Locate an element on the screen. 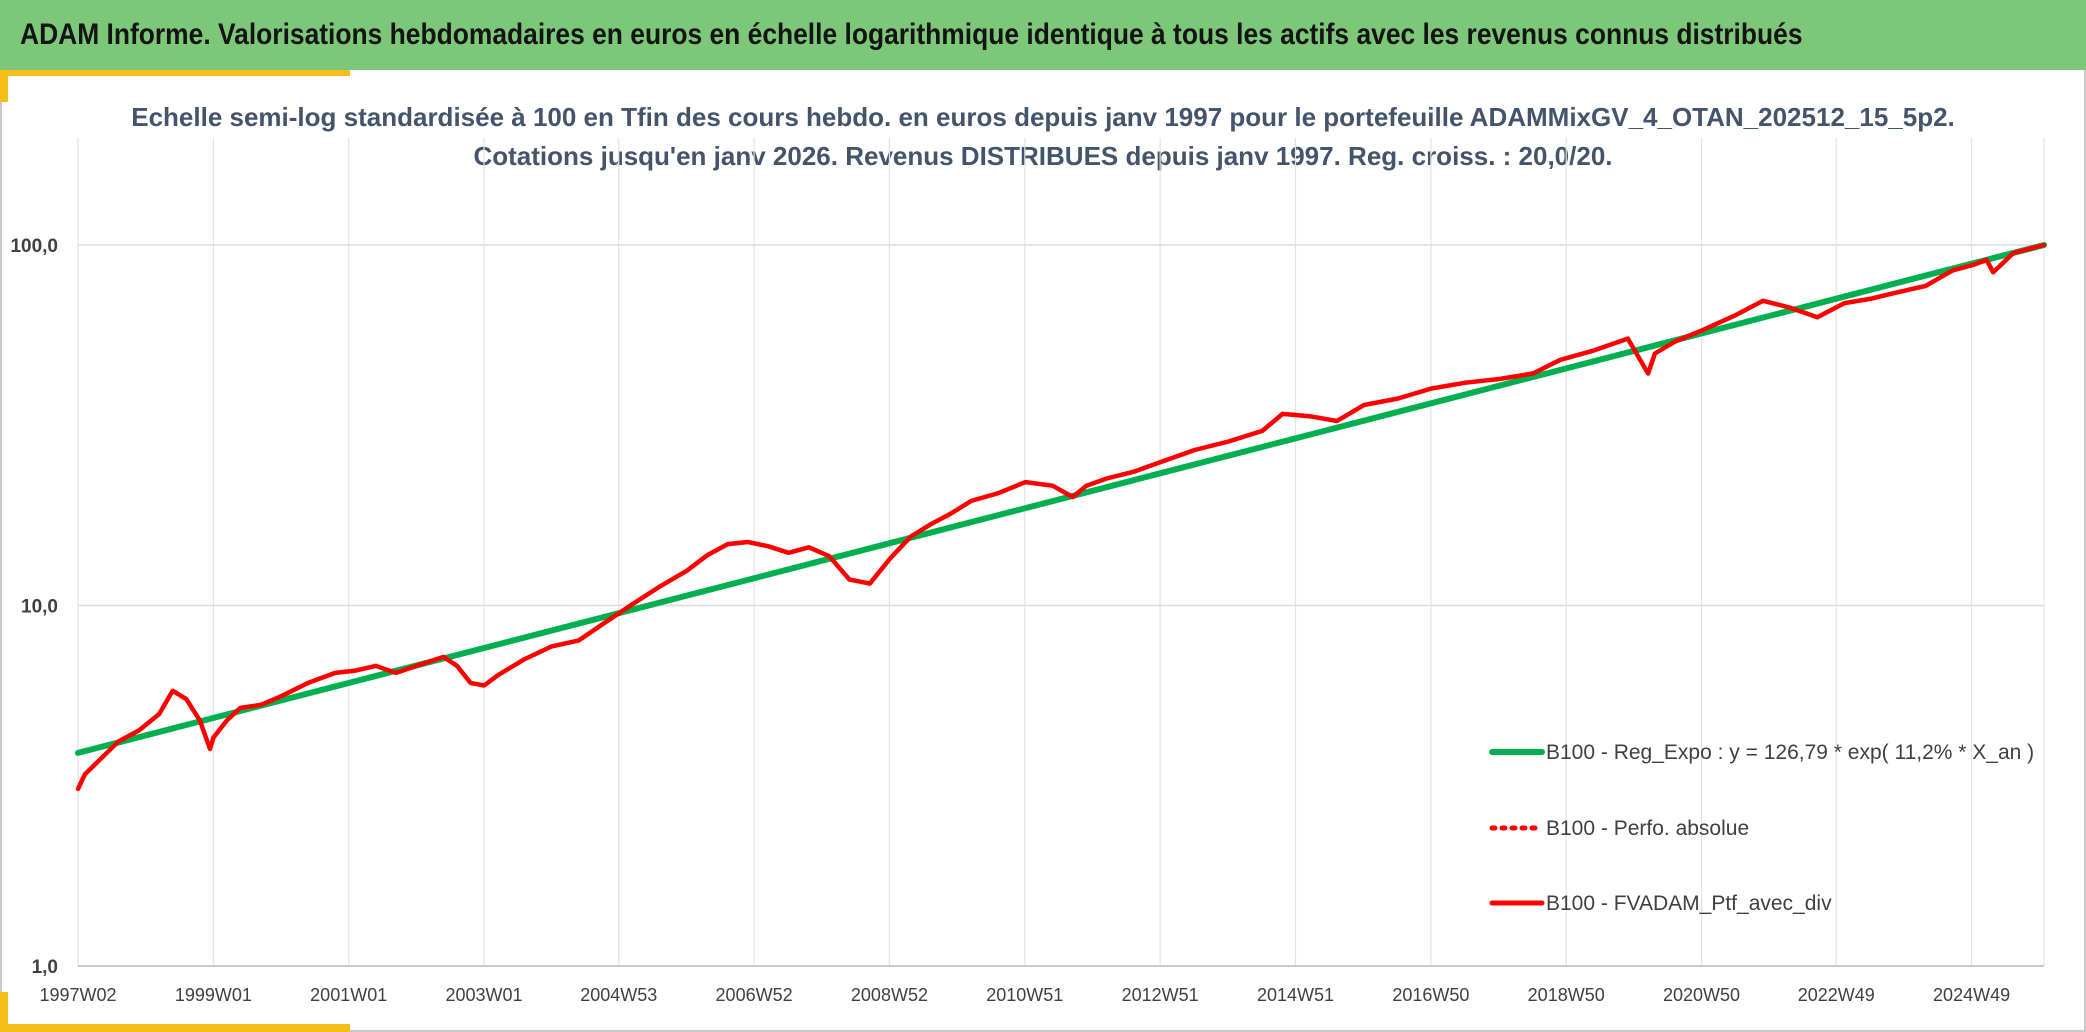  y-axis-ticks: 1,0 10,0 100,0 is located at coordinates (34, 607).